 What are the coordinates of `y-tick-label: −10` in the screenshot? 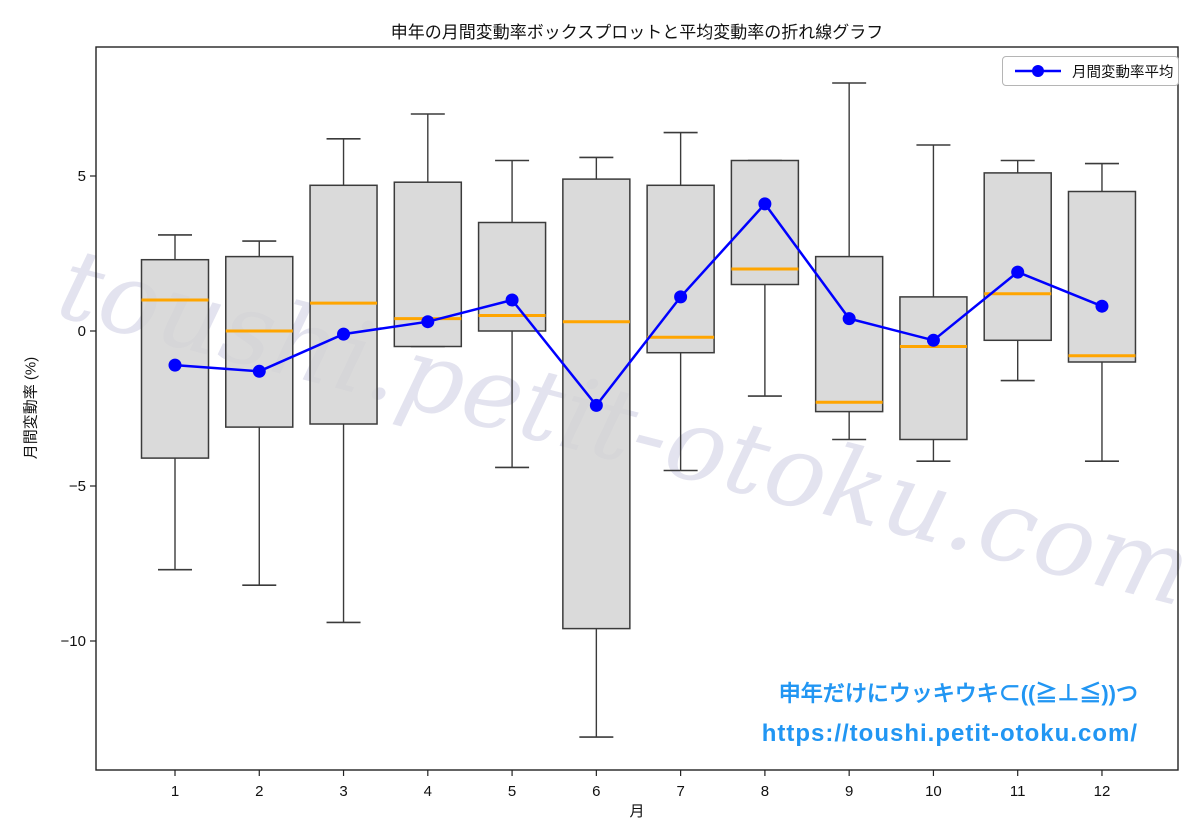 It's located at (73, 641).